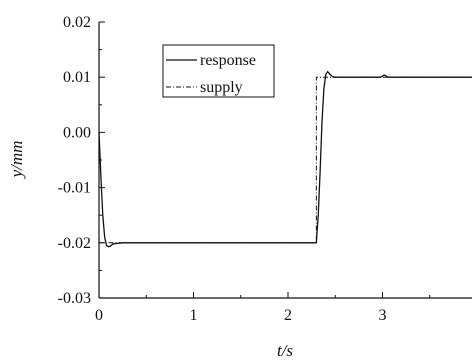 Image resolution: width=472 pixels, height=363 pixels. I want to click on y-tick-label: -0.03, so click(74, 298).